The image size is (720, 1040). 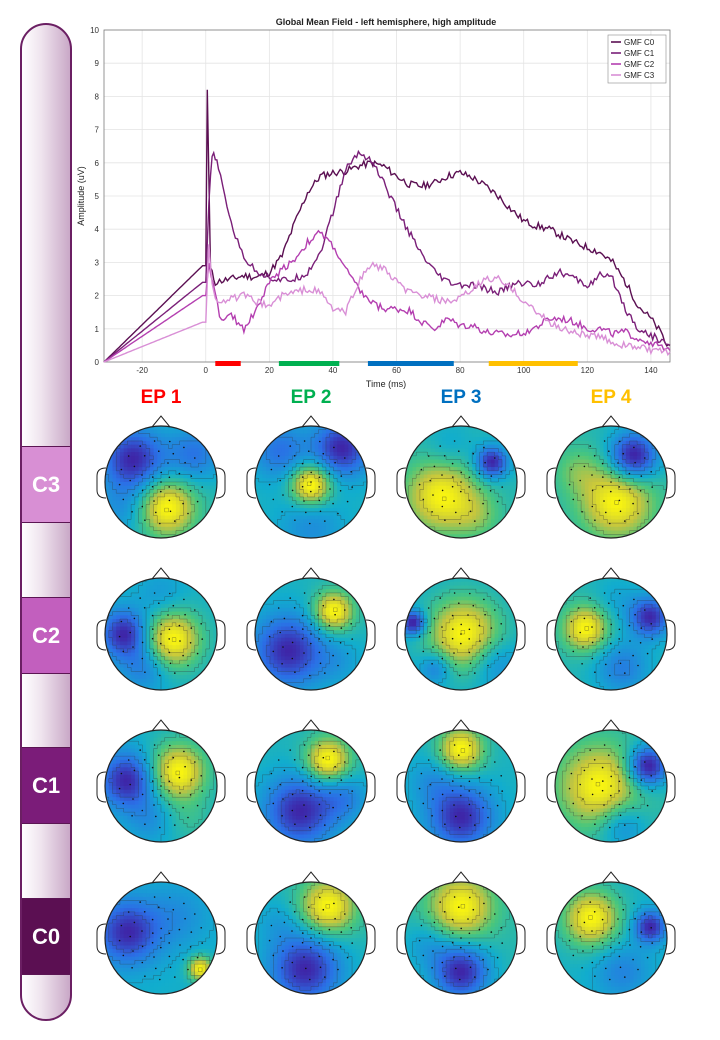 What do you see at coordinates (639, 42) in the screenshot?
I see `legend-entry: GMF C0` at bounding box center [639, 42].